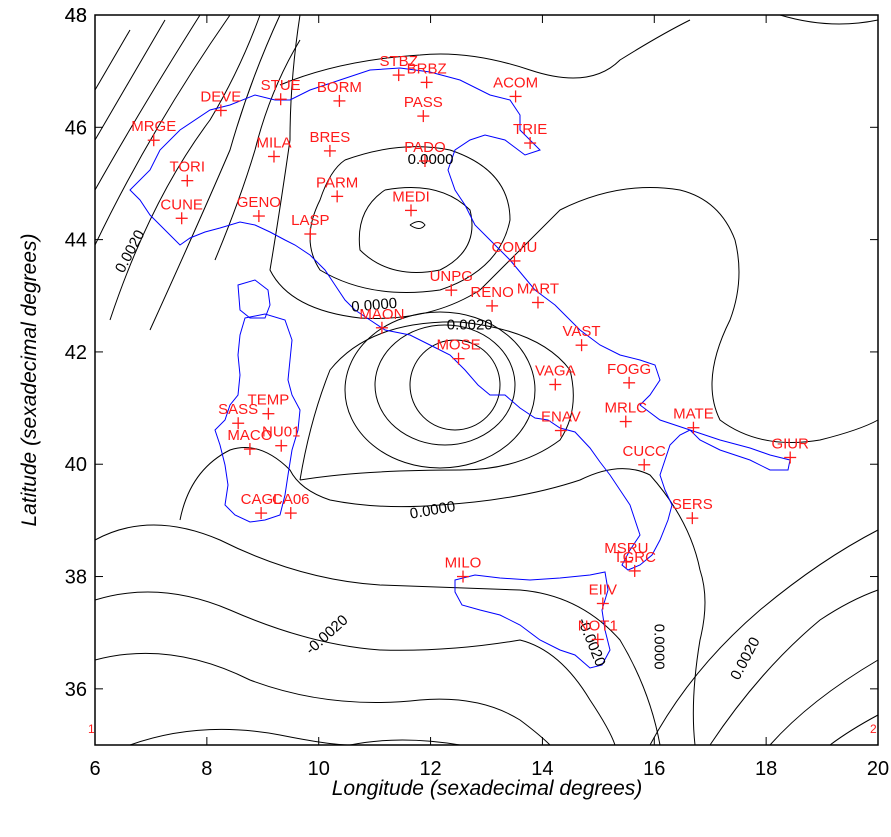 Image resolution: width=891 pixels, height=837 pixels. I want to click on station-vast: VAST, so click(582, 337).